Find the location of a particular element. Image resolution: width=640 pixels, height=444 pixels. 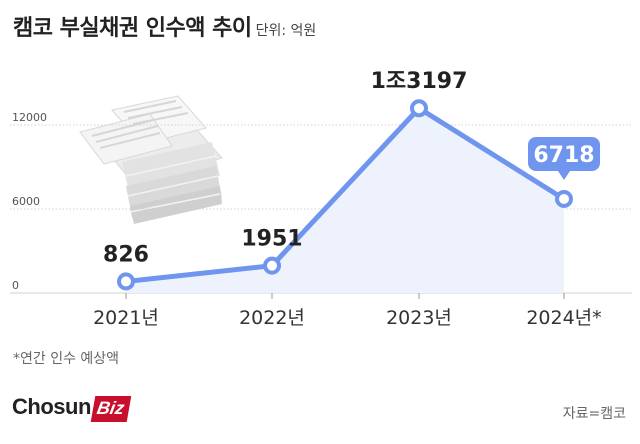

callout-bubble is located at coordinates (564, 158).